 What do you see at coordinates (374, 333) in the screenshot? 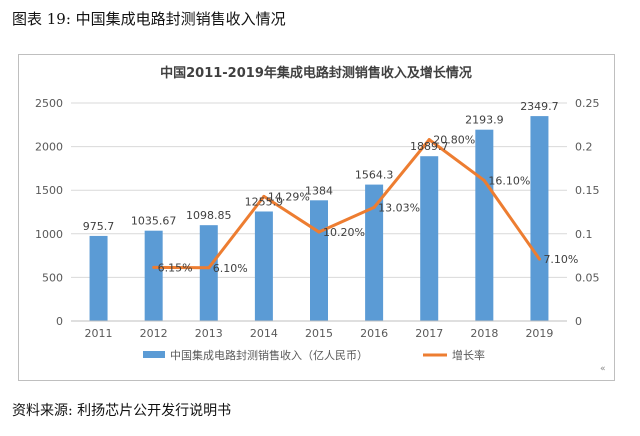
I see `x-tick-label: 2016` at bounding box center [374, 333].